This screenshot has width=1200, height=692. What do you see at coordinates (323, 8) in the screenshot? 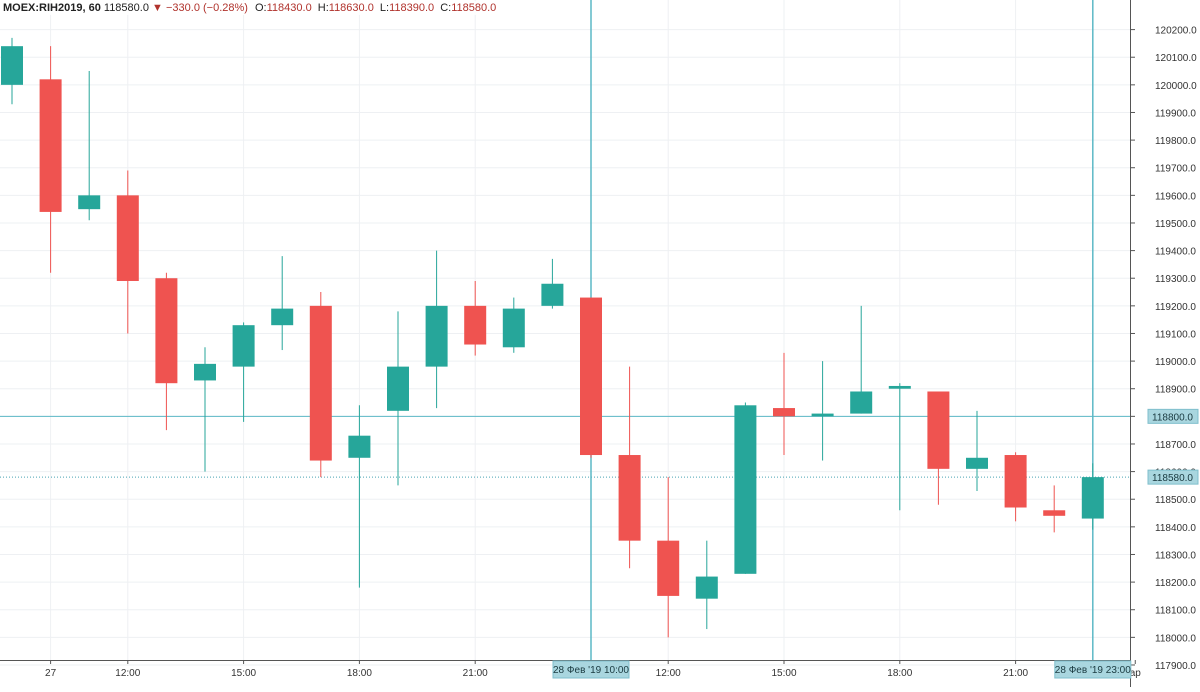
I see `high-label: H:` at bounding box center [323, 8].